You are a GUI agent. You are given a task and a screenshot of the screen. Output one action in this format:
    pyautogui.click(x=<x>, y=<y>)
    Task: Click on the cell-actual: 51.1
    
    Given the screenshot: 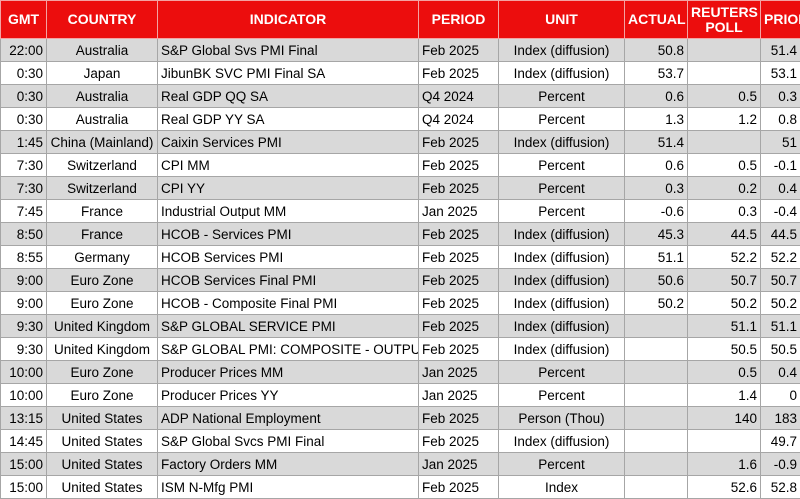 What is the action you would take?
    pyautogui.click(x=656, y=257)
    